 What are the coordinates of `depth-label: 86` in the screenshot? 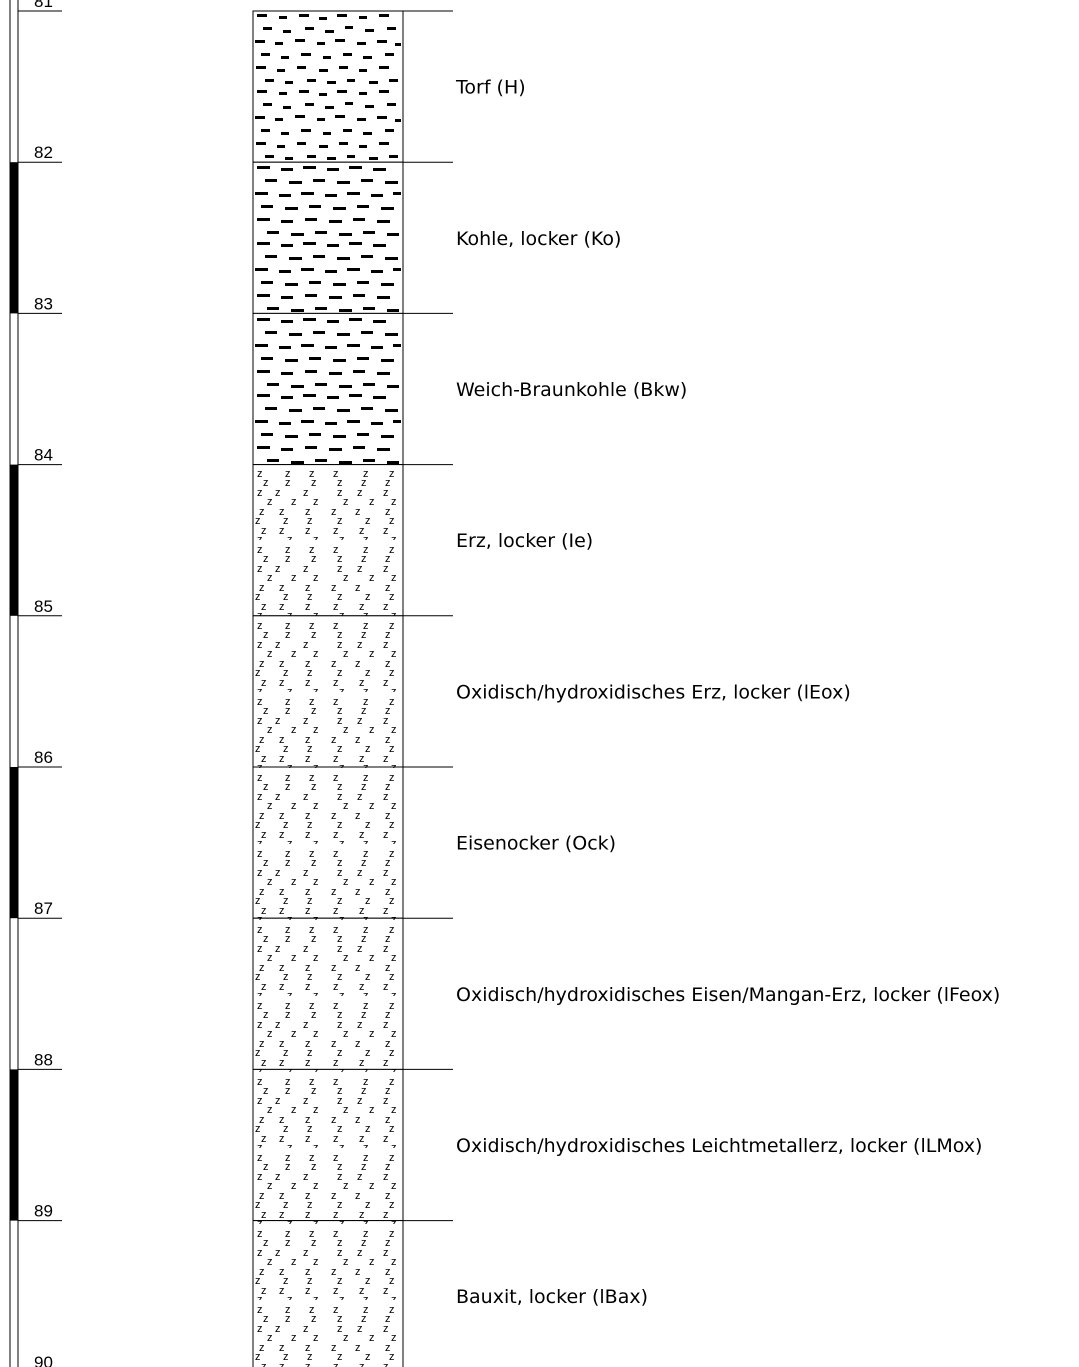 It's located at (43, 757).